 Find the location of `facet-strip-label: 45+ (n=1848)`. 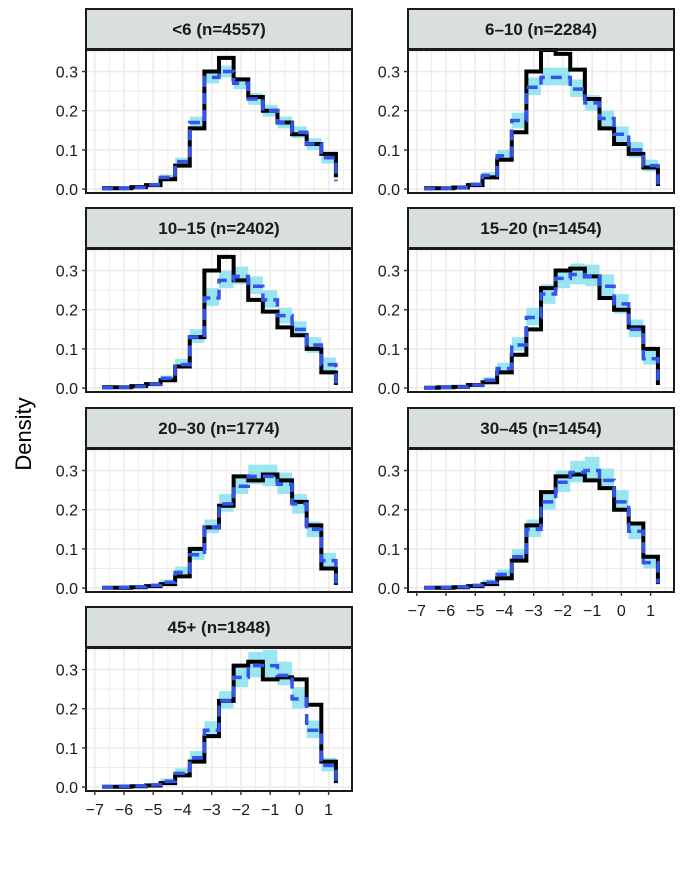

facet-strip-label: 45+ (n=1848) is located at coordinates (218, 627).